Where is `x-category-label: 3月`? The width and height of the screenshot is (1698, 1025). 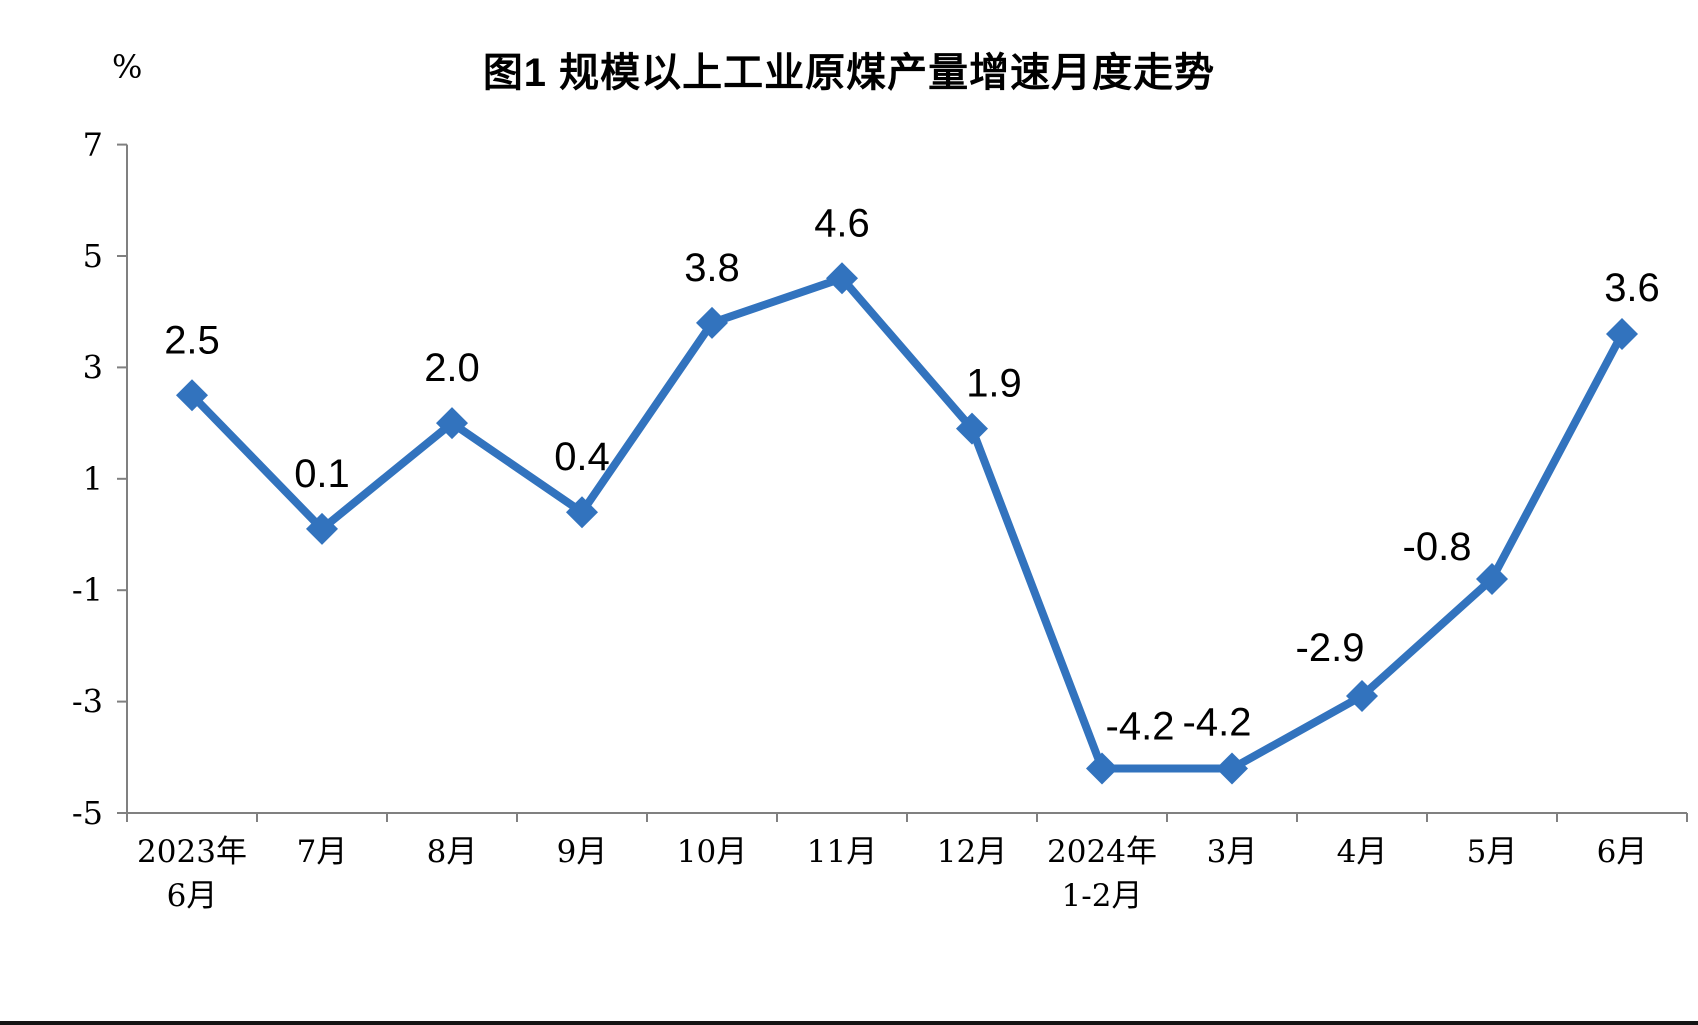
x-category-label: 3月 is located at coordinates (1232, 852).